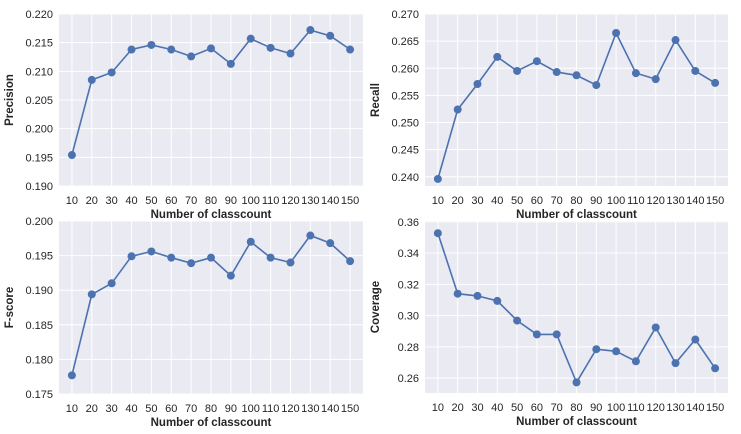 The height and width of the screenshot is (434, 741). Describe the element at coordinates (408, 223) in the screenshot. I see `y-tick-label: 0.36` at that location.